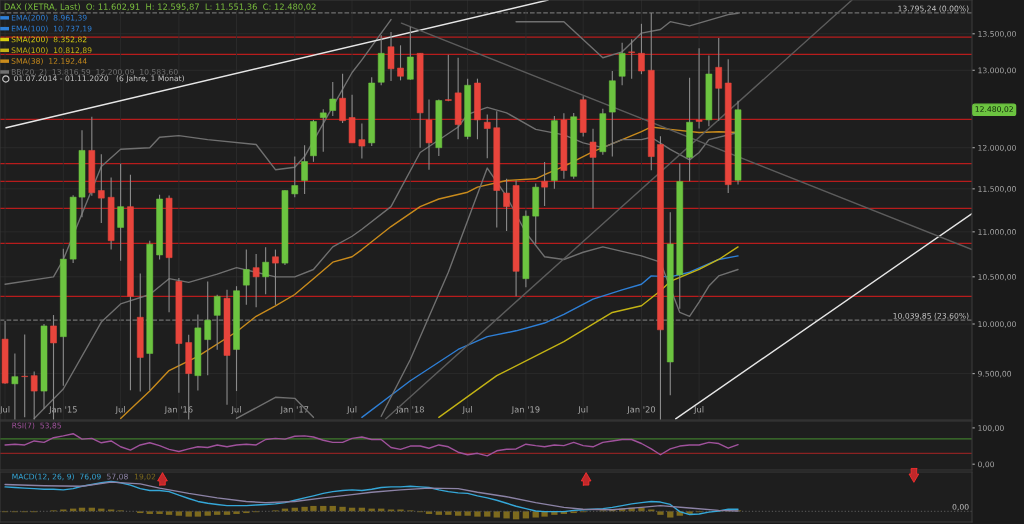 Image resolution: width=1024 pixels, height=524 pixels. What do you see at coordinates (409, 410) in the screenshot?
I see `x-tick-label: Jan '18` at bounding box center [409, 410].